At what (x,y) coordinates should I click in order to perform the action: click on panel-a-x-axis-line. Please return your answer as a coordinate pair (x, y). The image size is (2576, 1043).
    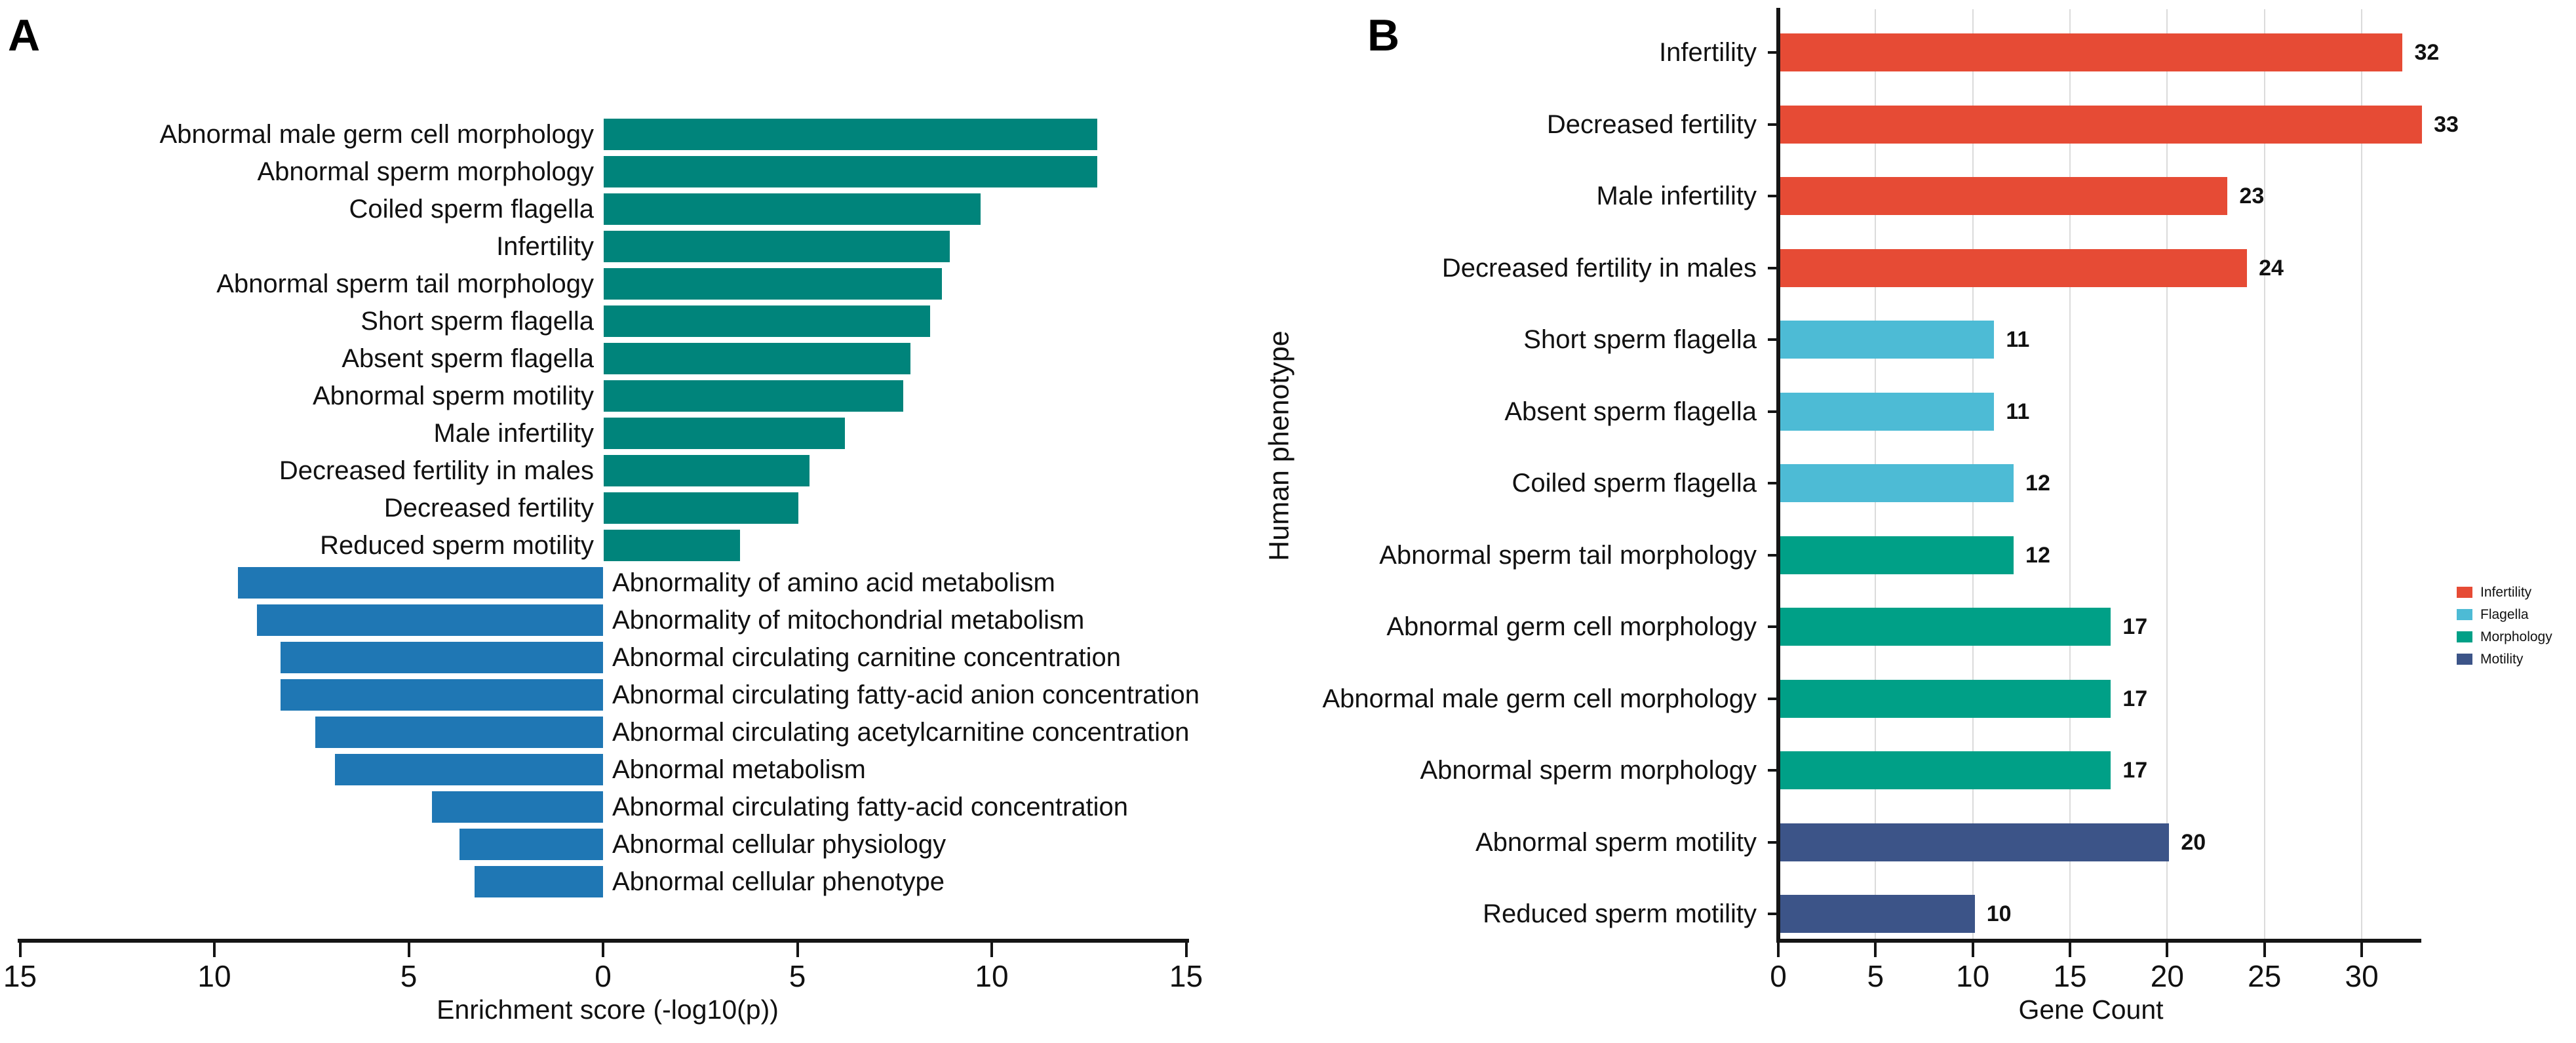
    Looking at the image, I should click on (603, 941).